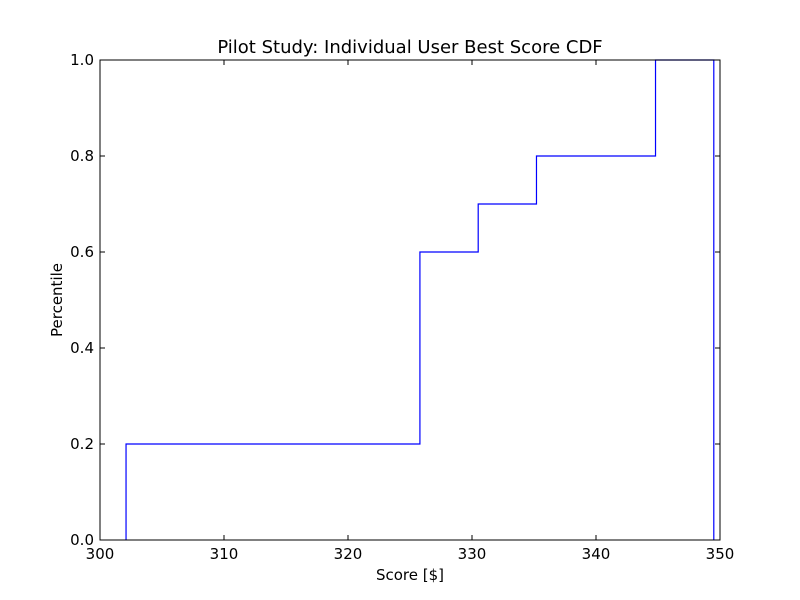  Describe the element at coordinates (82, 60) in the screenshot. I see `y-tick-label: 1.0` at that location.